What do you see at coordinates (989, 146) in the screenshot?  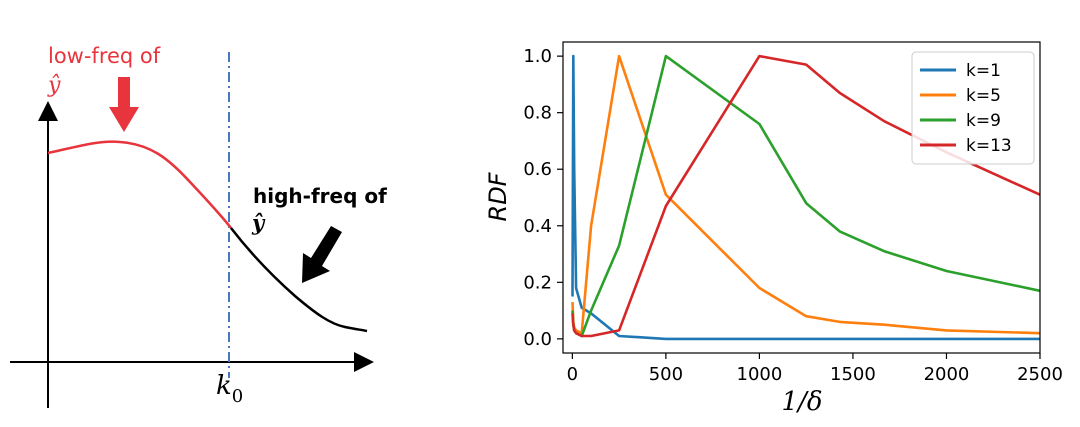 I see `legend-label-4: k=13` at bounding box center [989, 146].